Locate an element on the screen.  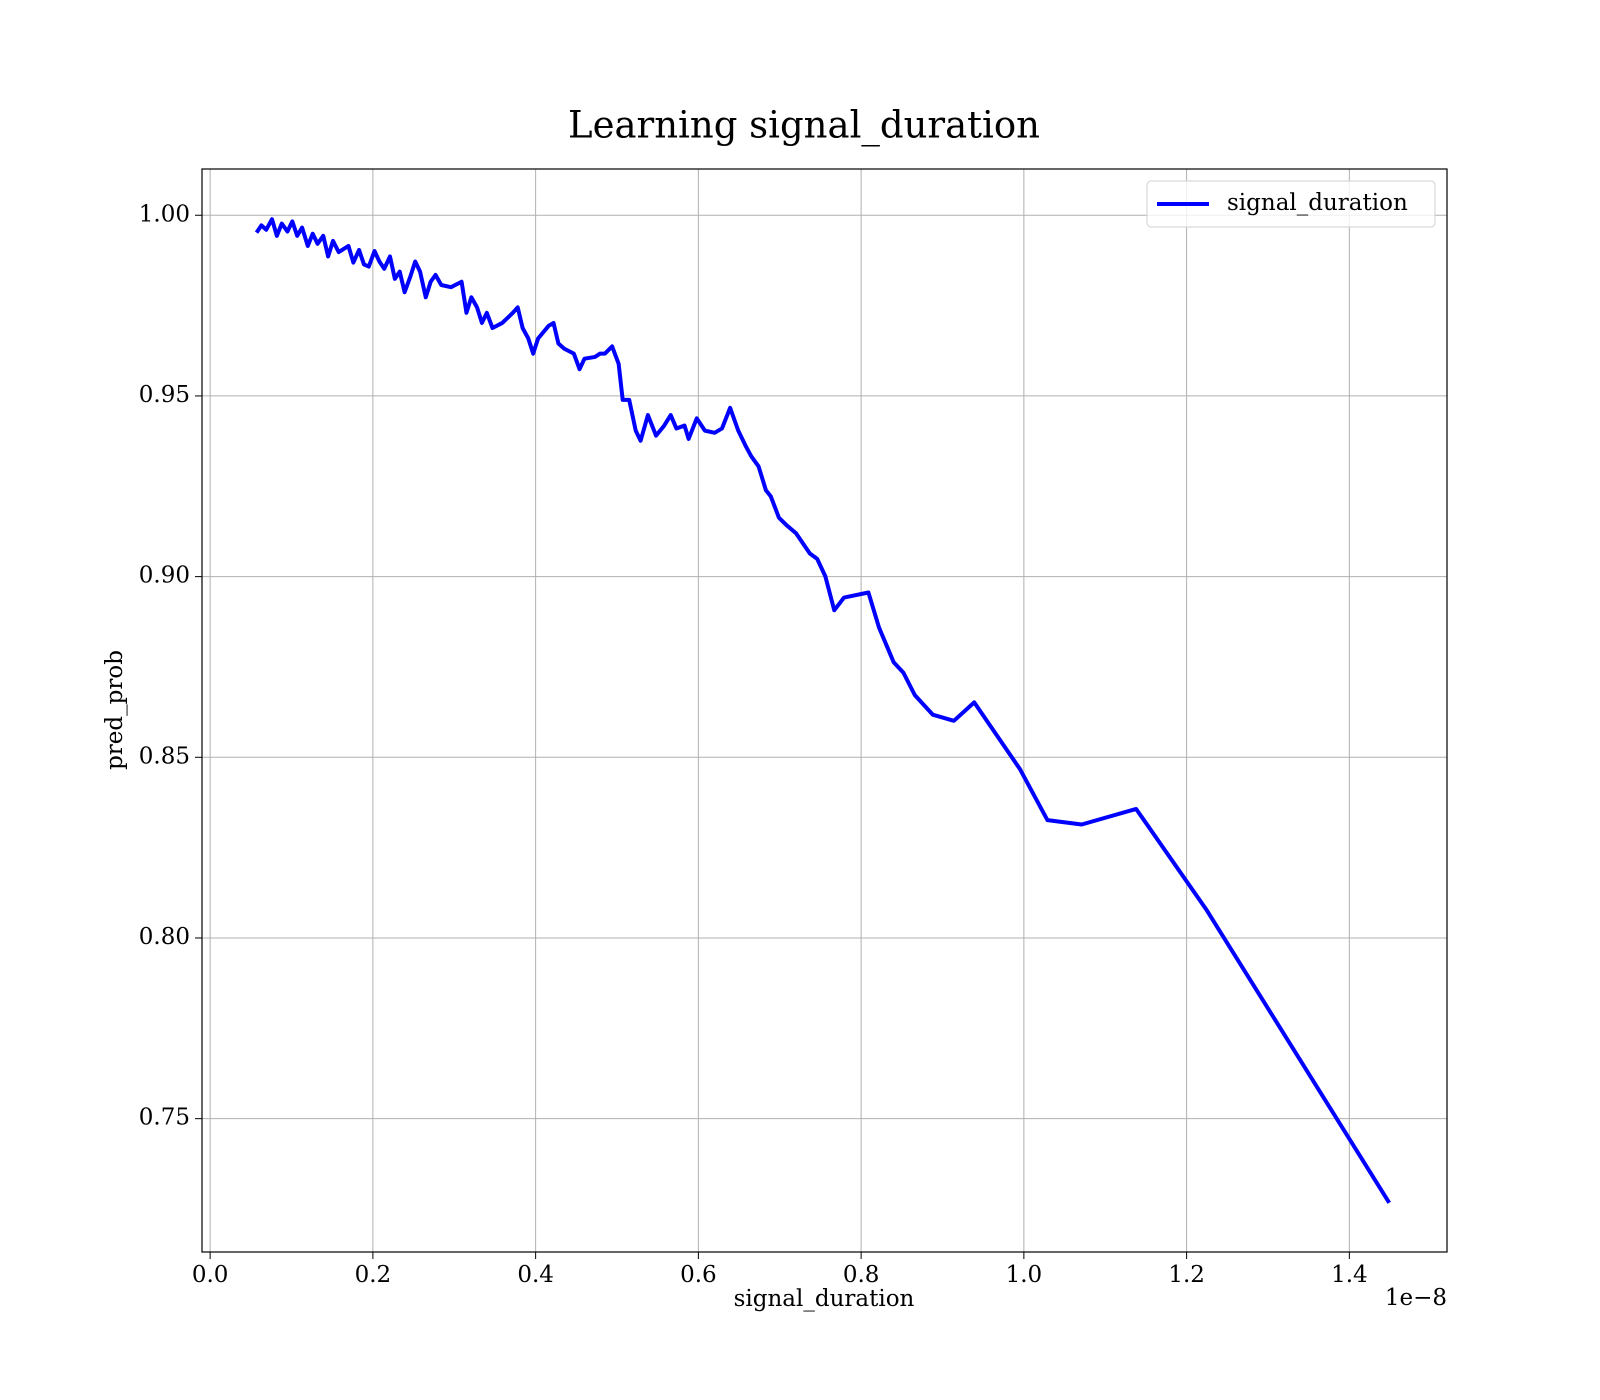
x-tick-label: 0.6 is located at coordinates (698, 1275).